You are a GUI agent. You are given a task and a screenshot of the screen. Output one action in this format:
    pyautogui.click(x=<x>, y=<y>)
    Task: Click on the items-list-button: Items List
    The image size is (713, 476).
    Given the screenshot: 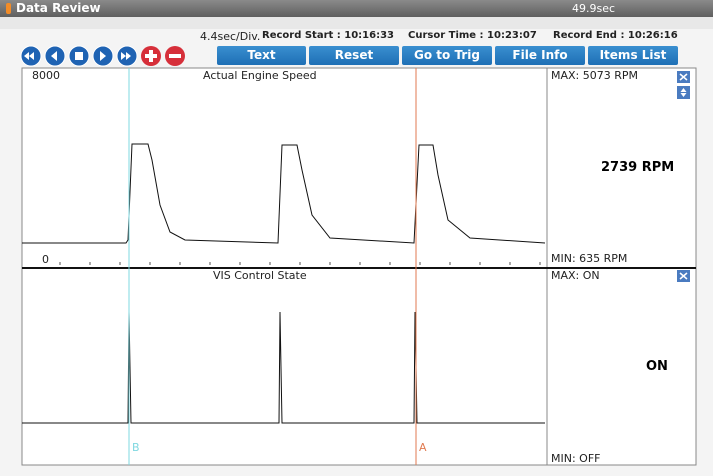 What is the action you would take?
    pyautogui.click(x=633, y=55)
    